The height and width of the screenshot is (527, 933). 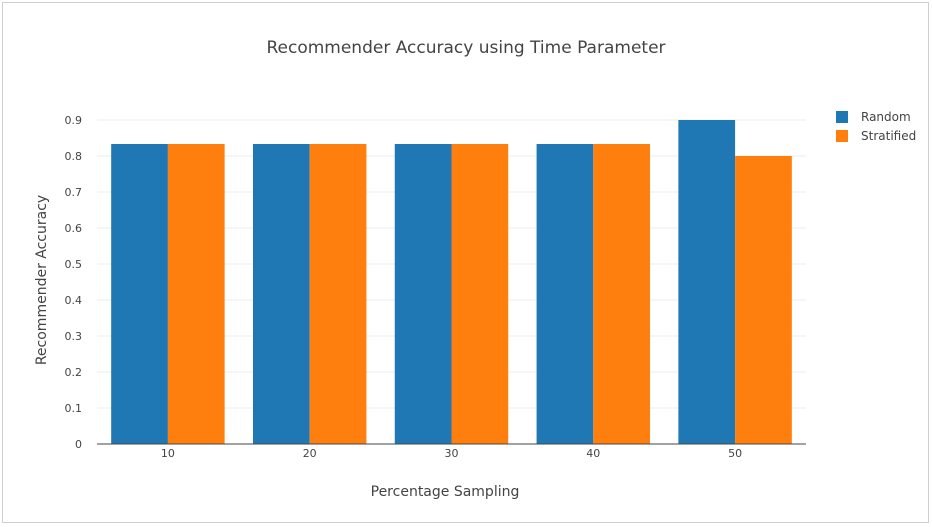 What do you see at coordinates (74, 156) in the screenshot?
I see `y-tick-label: 0.8` at bounding box center [74, 156].